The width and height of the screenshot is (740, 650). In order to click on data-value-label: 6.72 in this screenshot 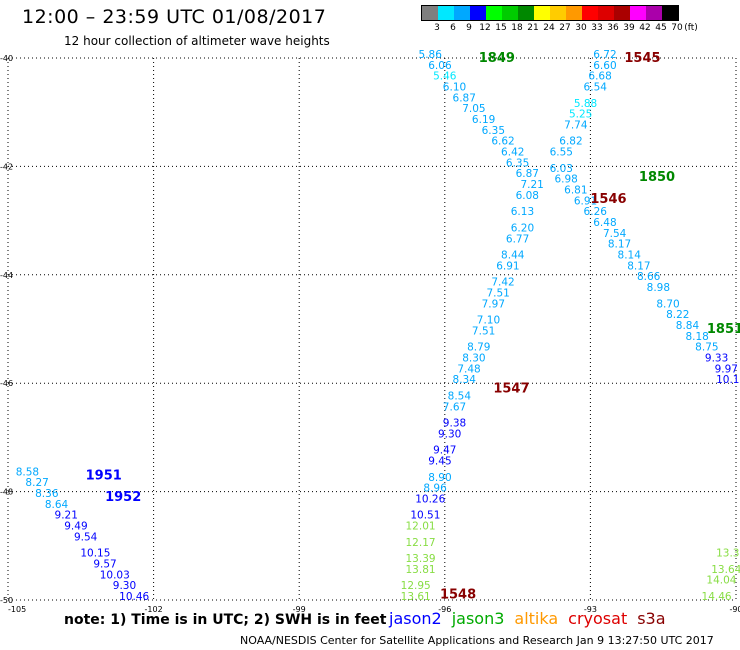, I will do `click(604, 55)`.